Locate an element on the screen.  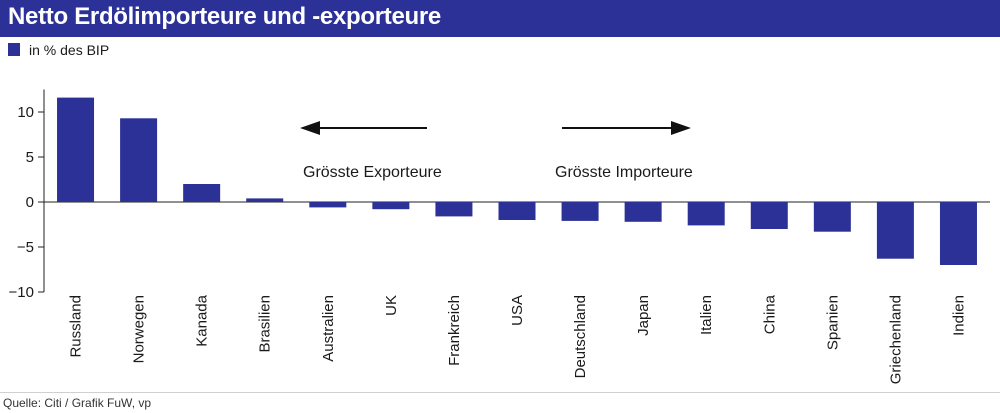
category-label: Russland is located at coordinates (76, 326).